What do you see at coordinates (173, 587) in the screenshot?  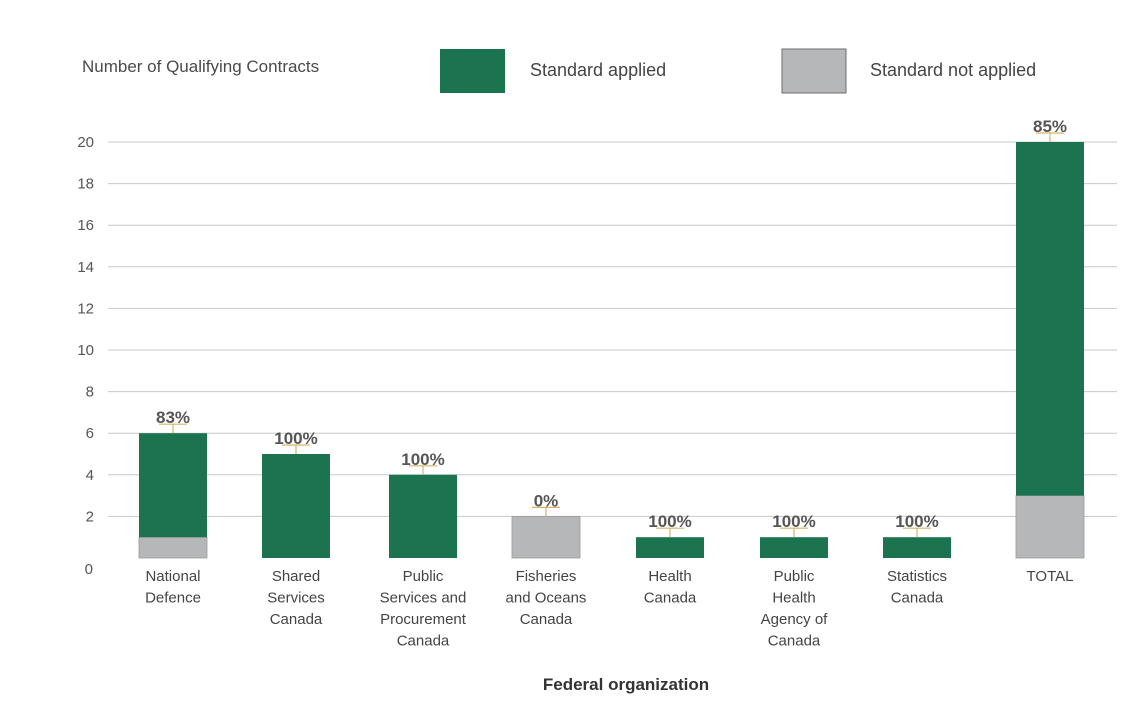 I see `x-category-label: National Defence` at bounding box center [173, 587].